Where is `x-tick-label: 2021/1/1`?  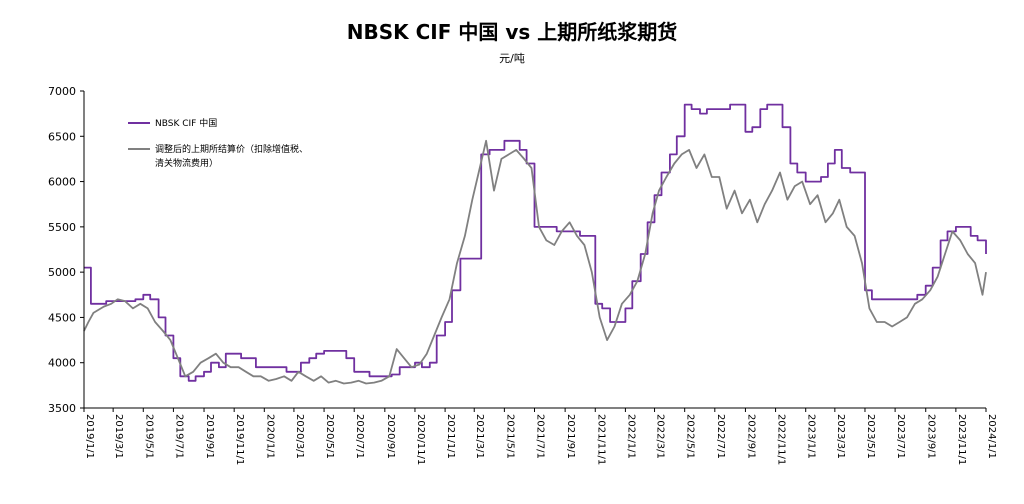
x-tick-label: 2021/1/1 is located at coordinates (450, 436).